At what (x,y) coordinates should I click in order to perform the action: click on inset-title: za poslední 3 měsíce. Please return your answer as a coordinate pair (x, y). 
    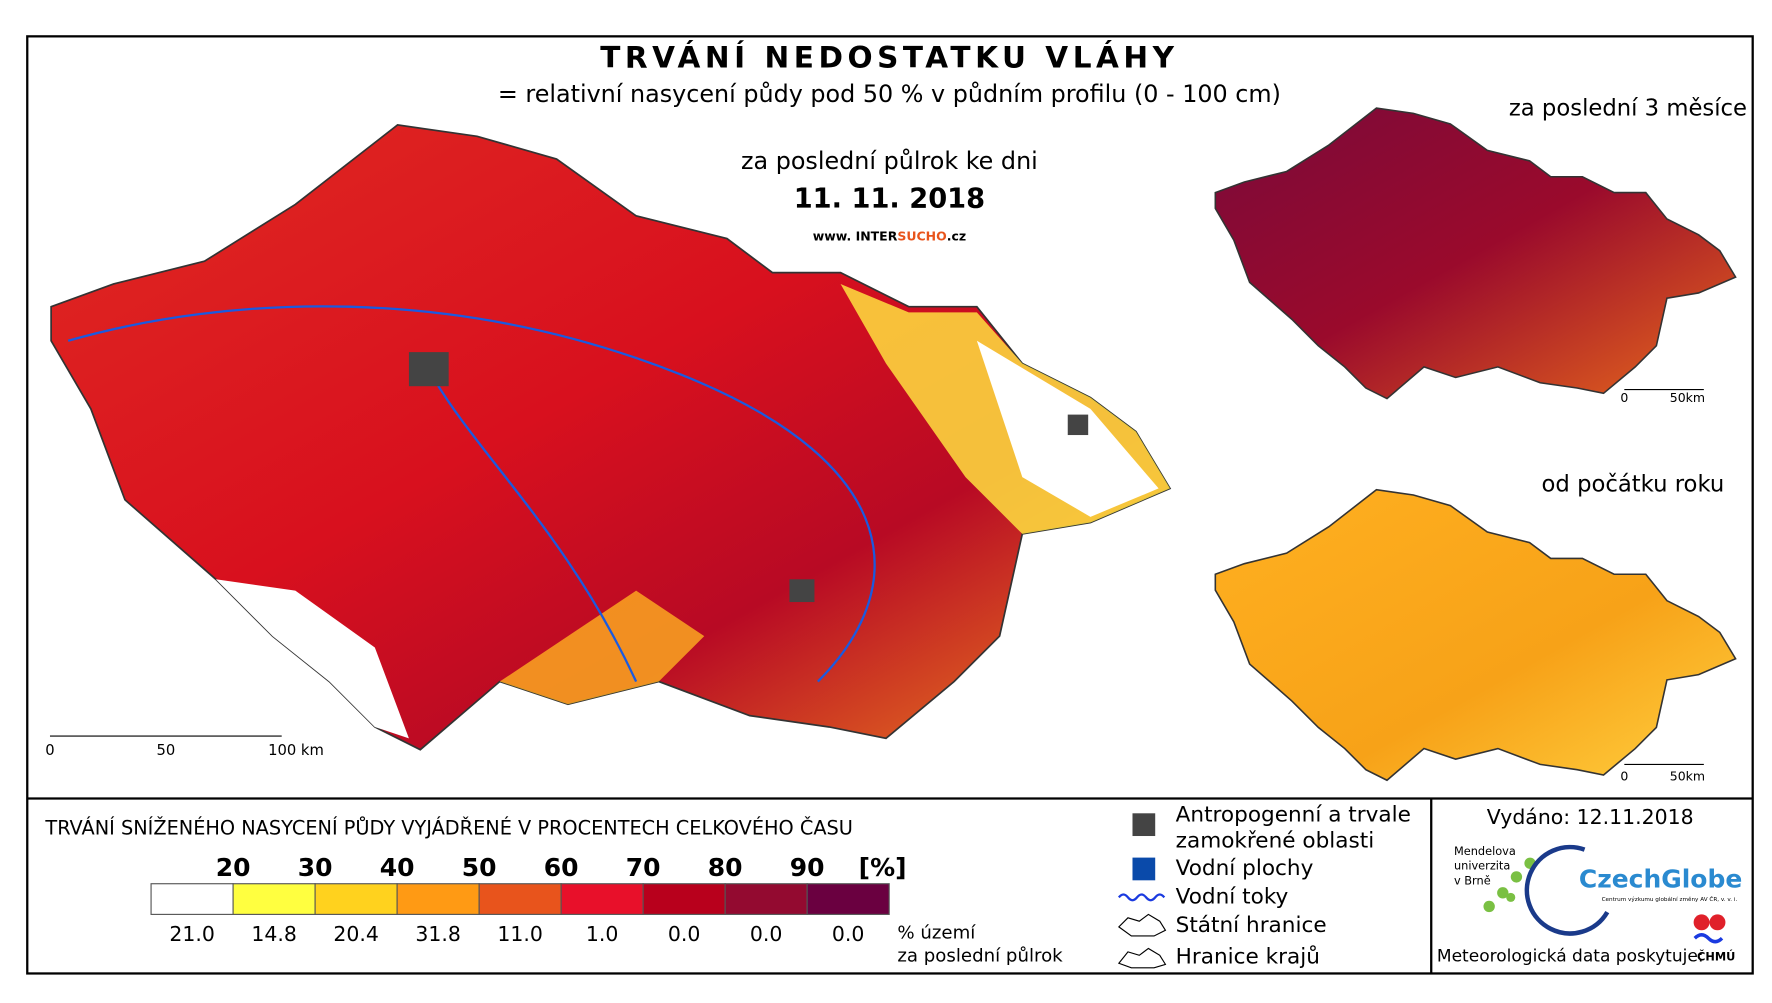
    Looking at the image, I should click on (1628, 109).